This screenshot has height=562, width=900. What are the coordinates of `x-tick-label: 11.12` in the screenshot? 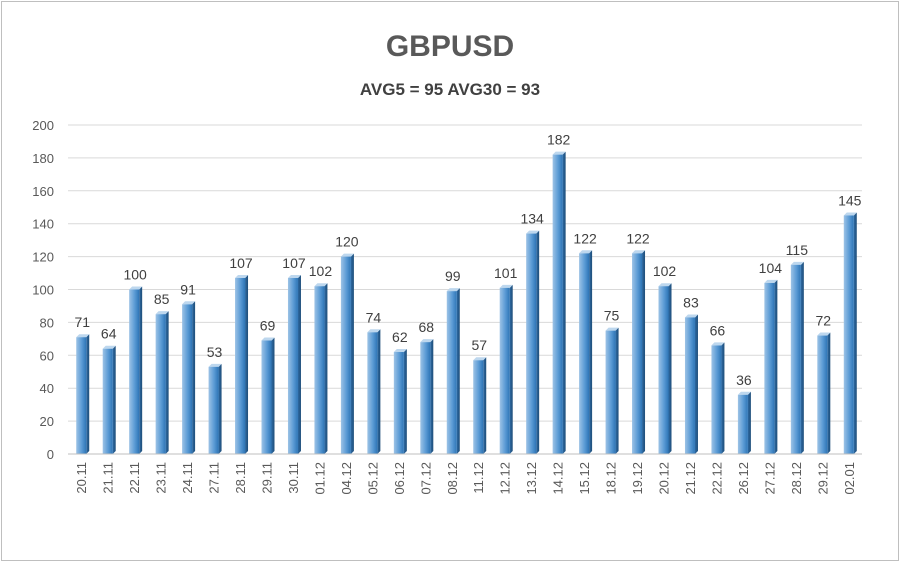 It's located at (478, 478).